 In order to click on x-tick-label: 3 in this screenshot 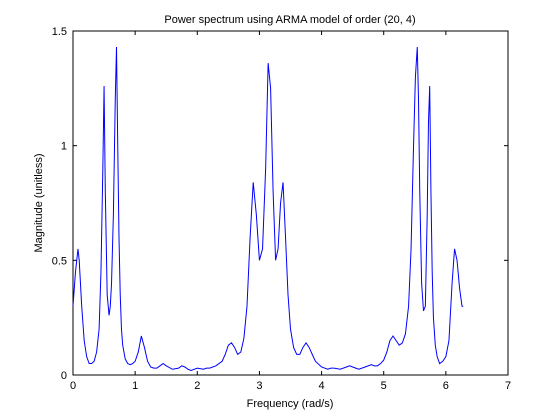, I will do `click(259, 386)`.